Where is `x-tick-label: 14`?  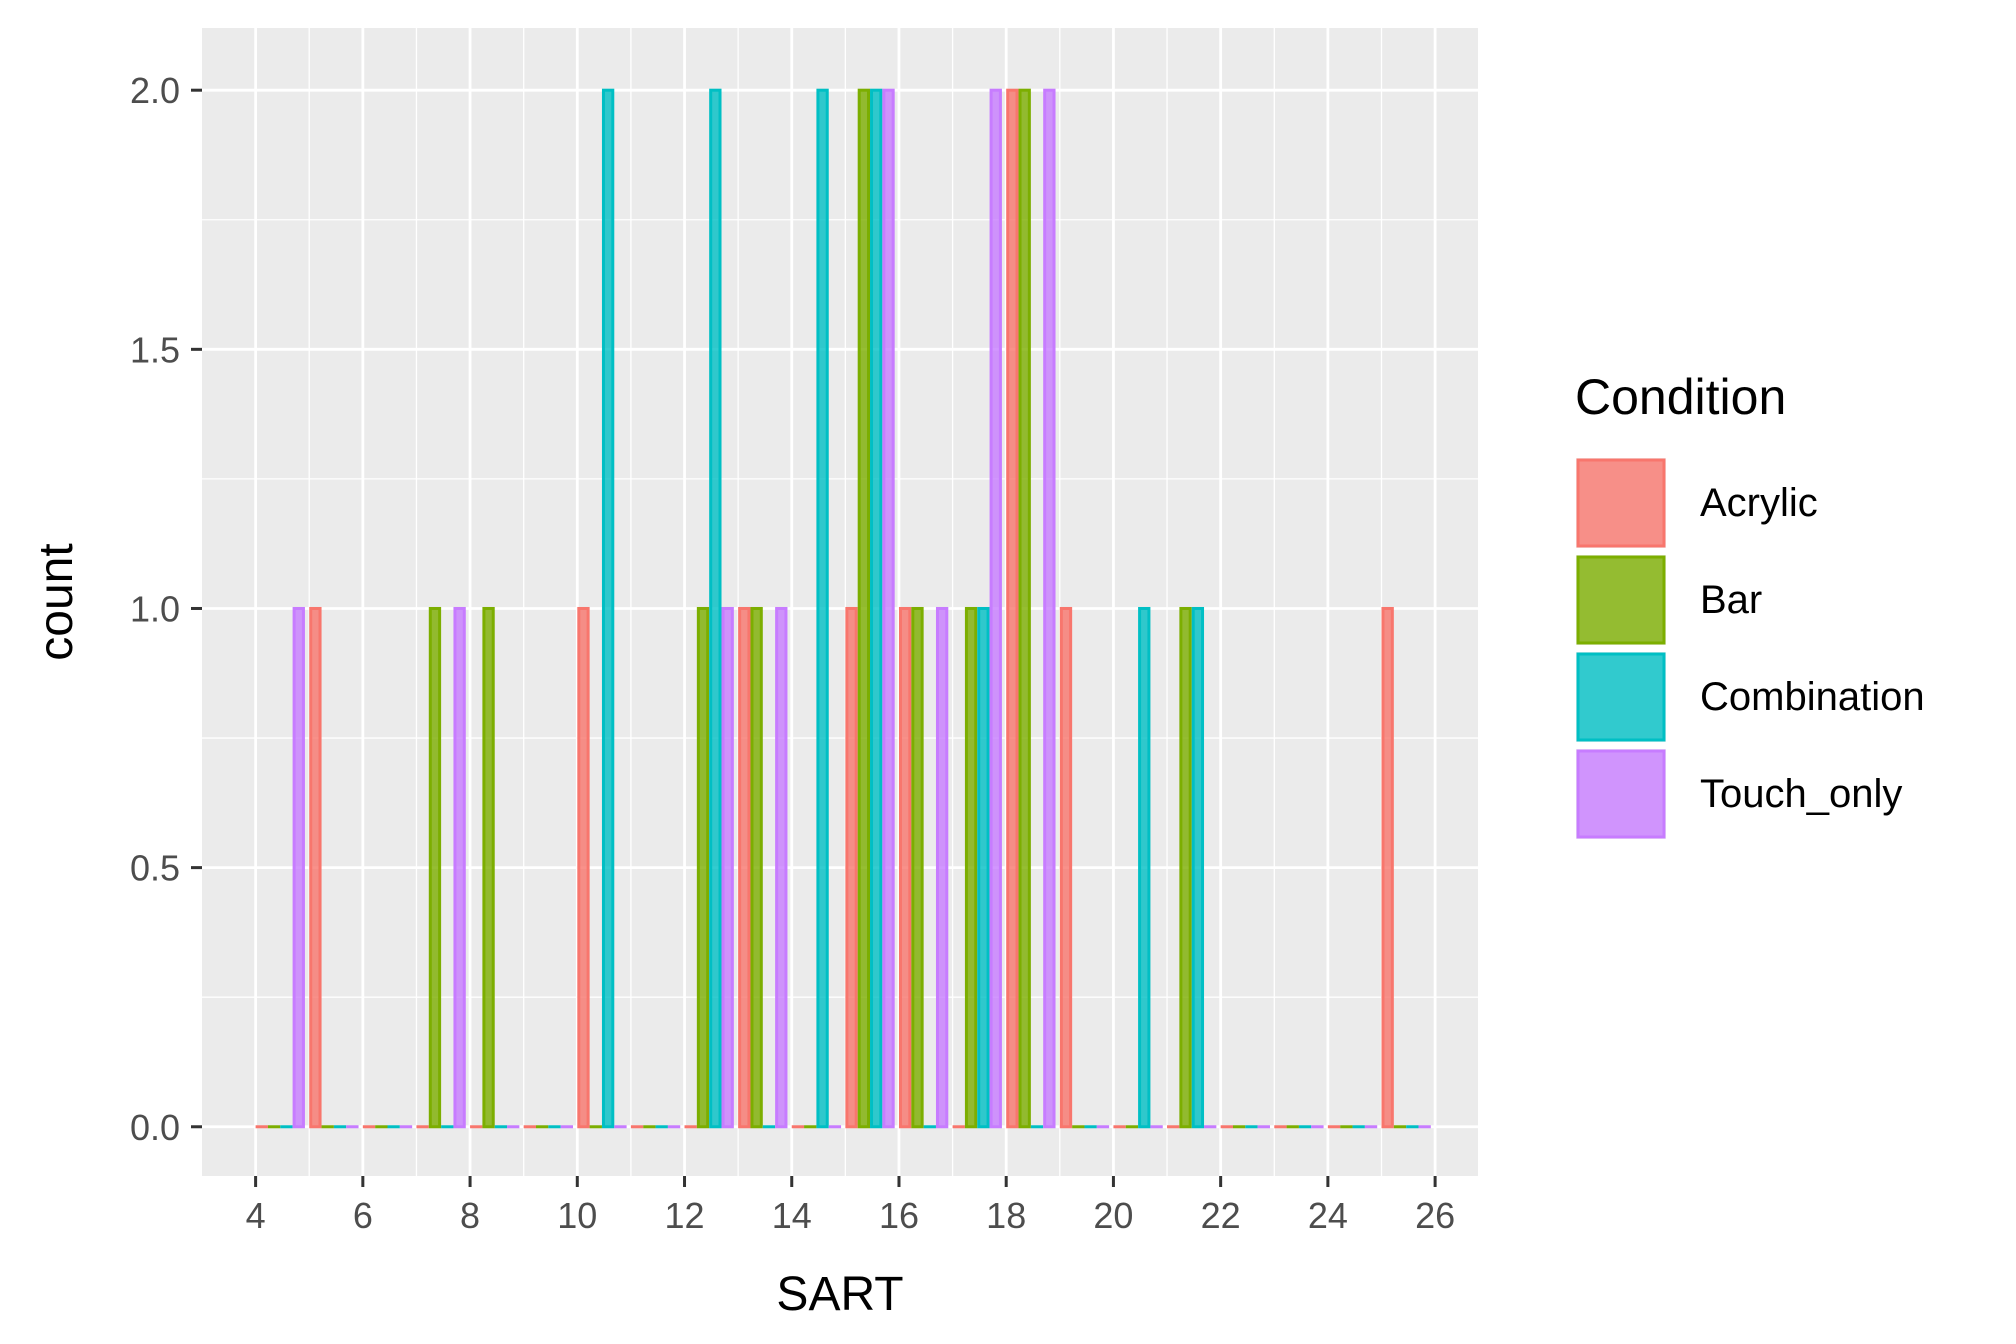 x-tick-label: 14 is located at coordinates (792, 1215).